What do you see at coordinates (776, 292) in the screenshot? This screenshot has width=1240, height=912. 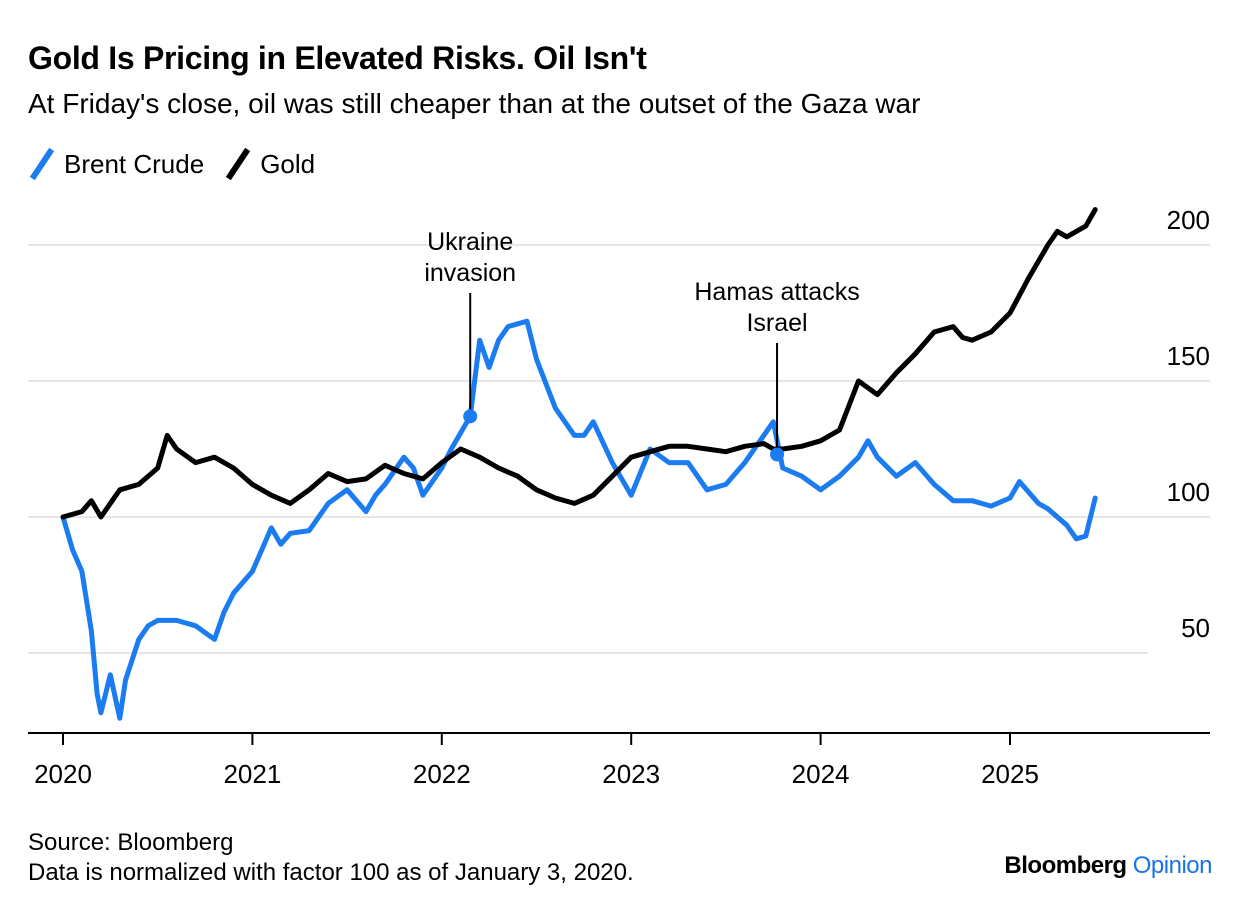 I see `annotation-label: Hamas attacks` at bounding box center [776, 292].